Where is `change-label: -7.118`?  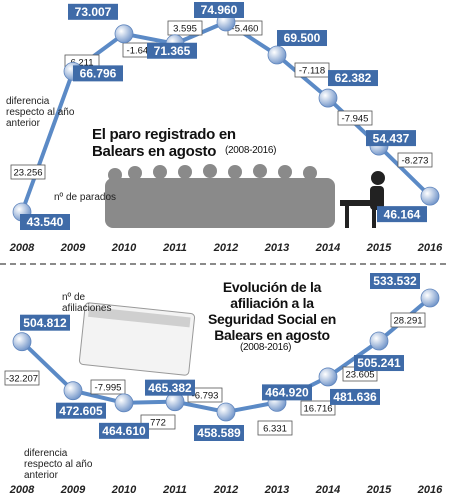
change-label: -7.118 is located at coordinates (312, 71).